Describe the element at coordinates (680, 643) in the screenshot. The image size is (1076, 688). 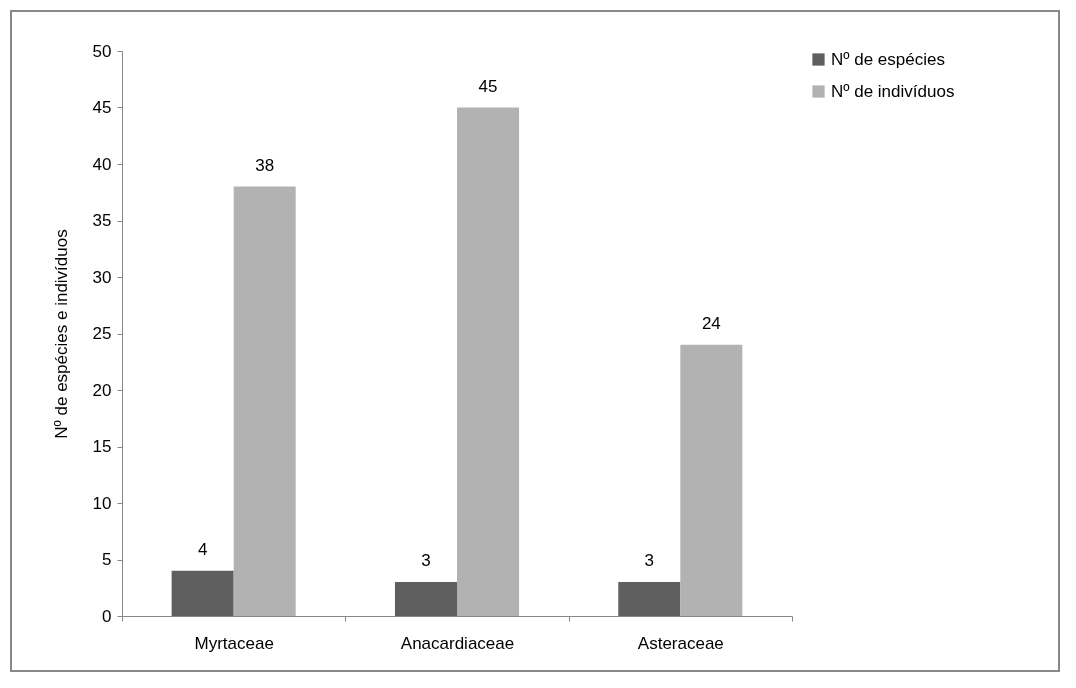
I see `x-tick-label: Asteraceae` at that location.